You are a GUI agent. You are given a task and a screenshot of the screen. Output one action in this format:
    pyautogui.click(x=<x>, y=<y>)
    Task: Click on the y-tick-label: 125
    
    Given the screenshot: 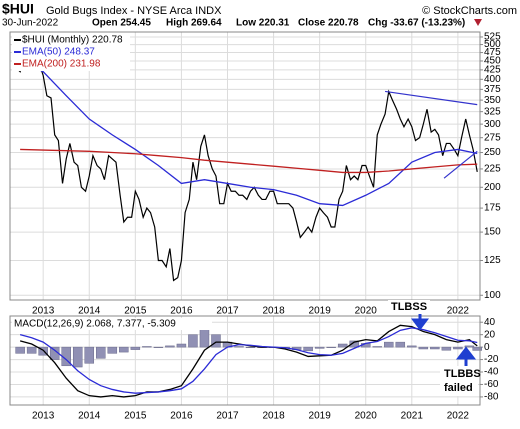 What is the action you would take?
    pyautogui.click(x=492, y=260)
    